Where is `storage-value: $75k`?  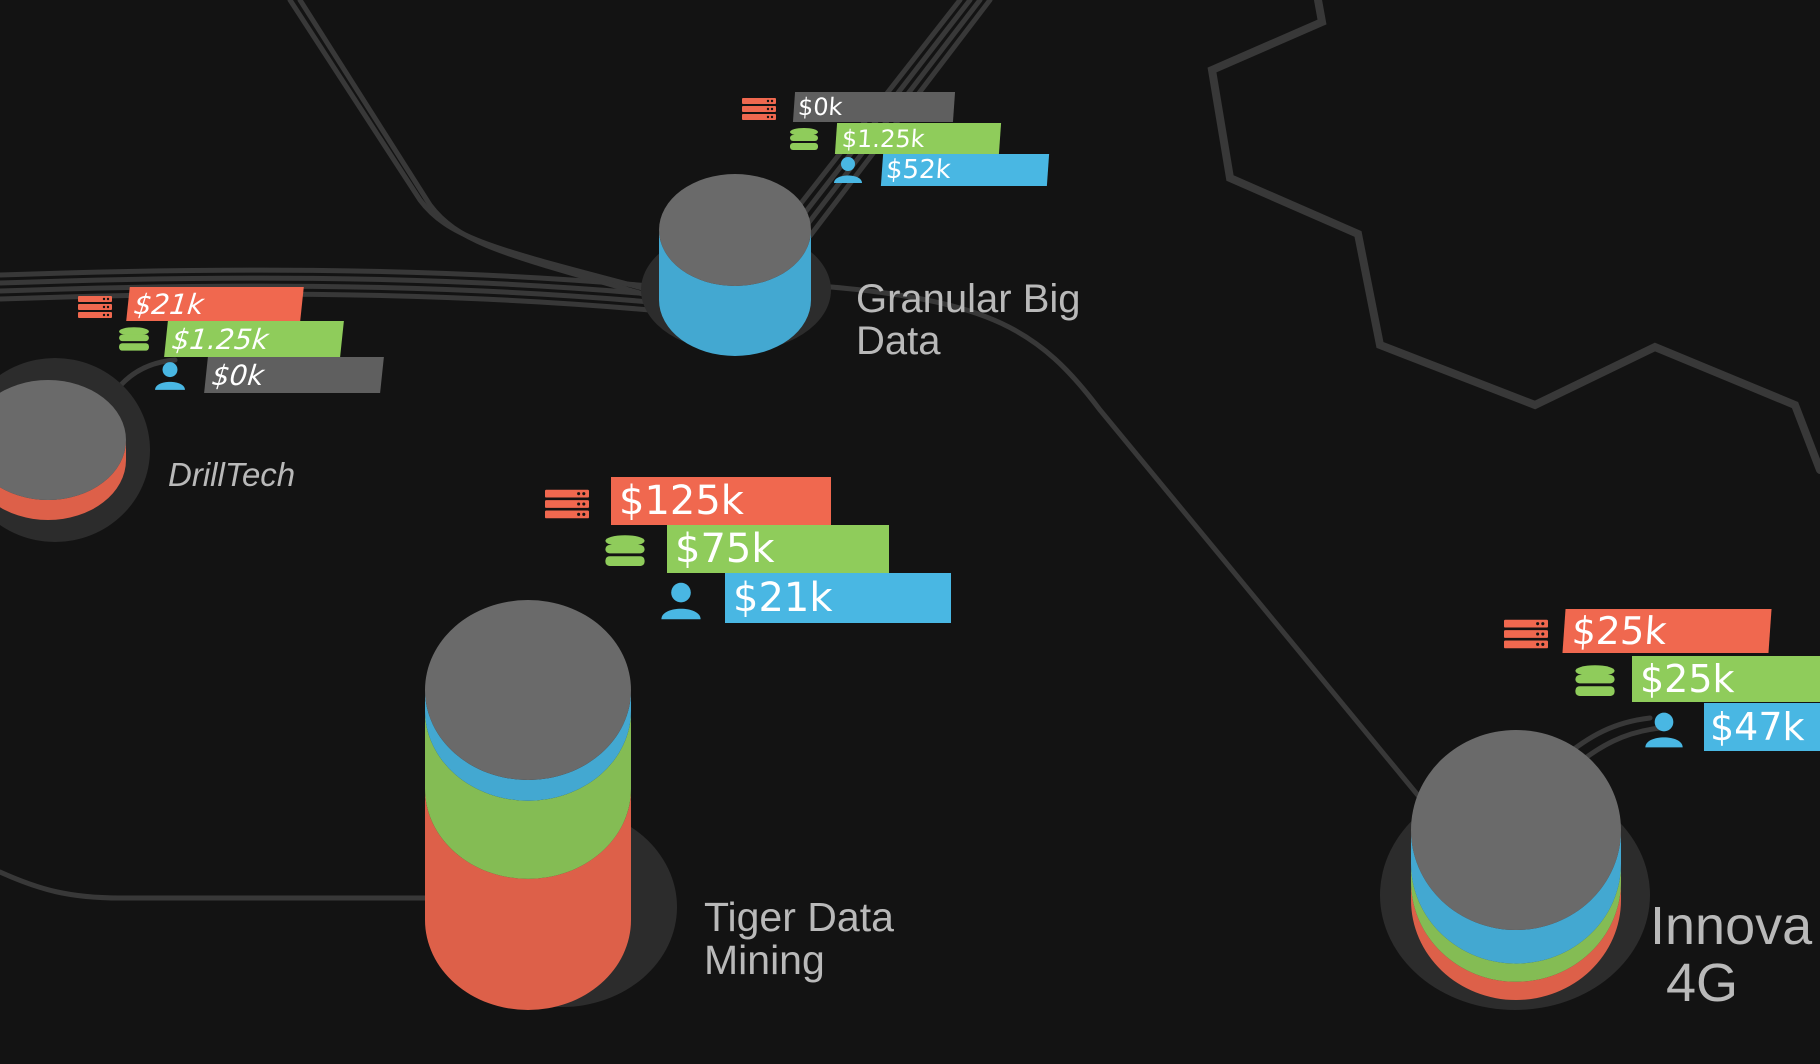 storage-value: $75k is located at coordinates (778, 549).